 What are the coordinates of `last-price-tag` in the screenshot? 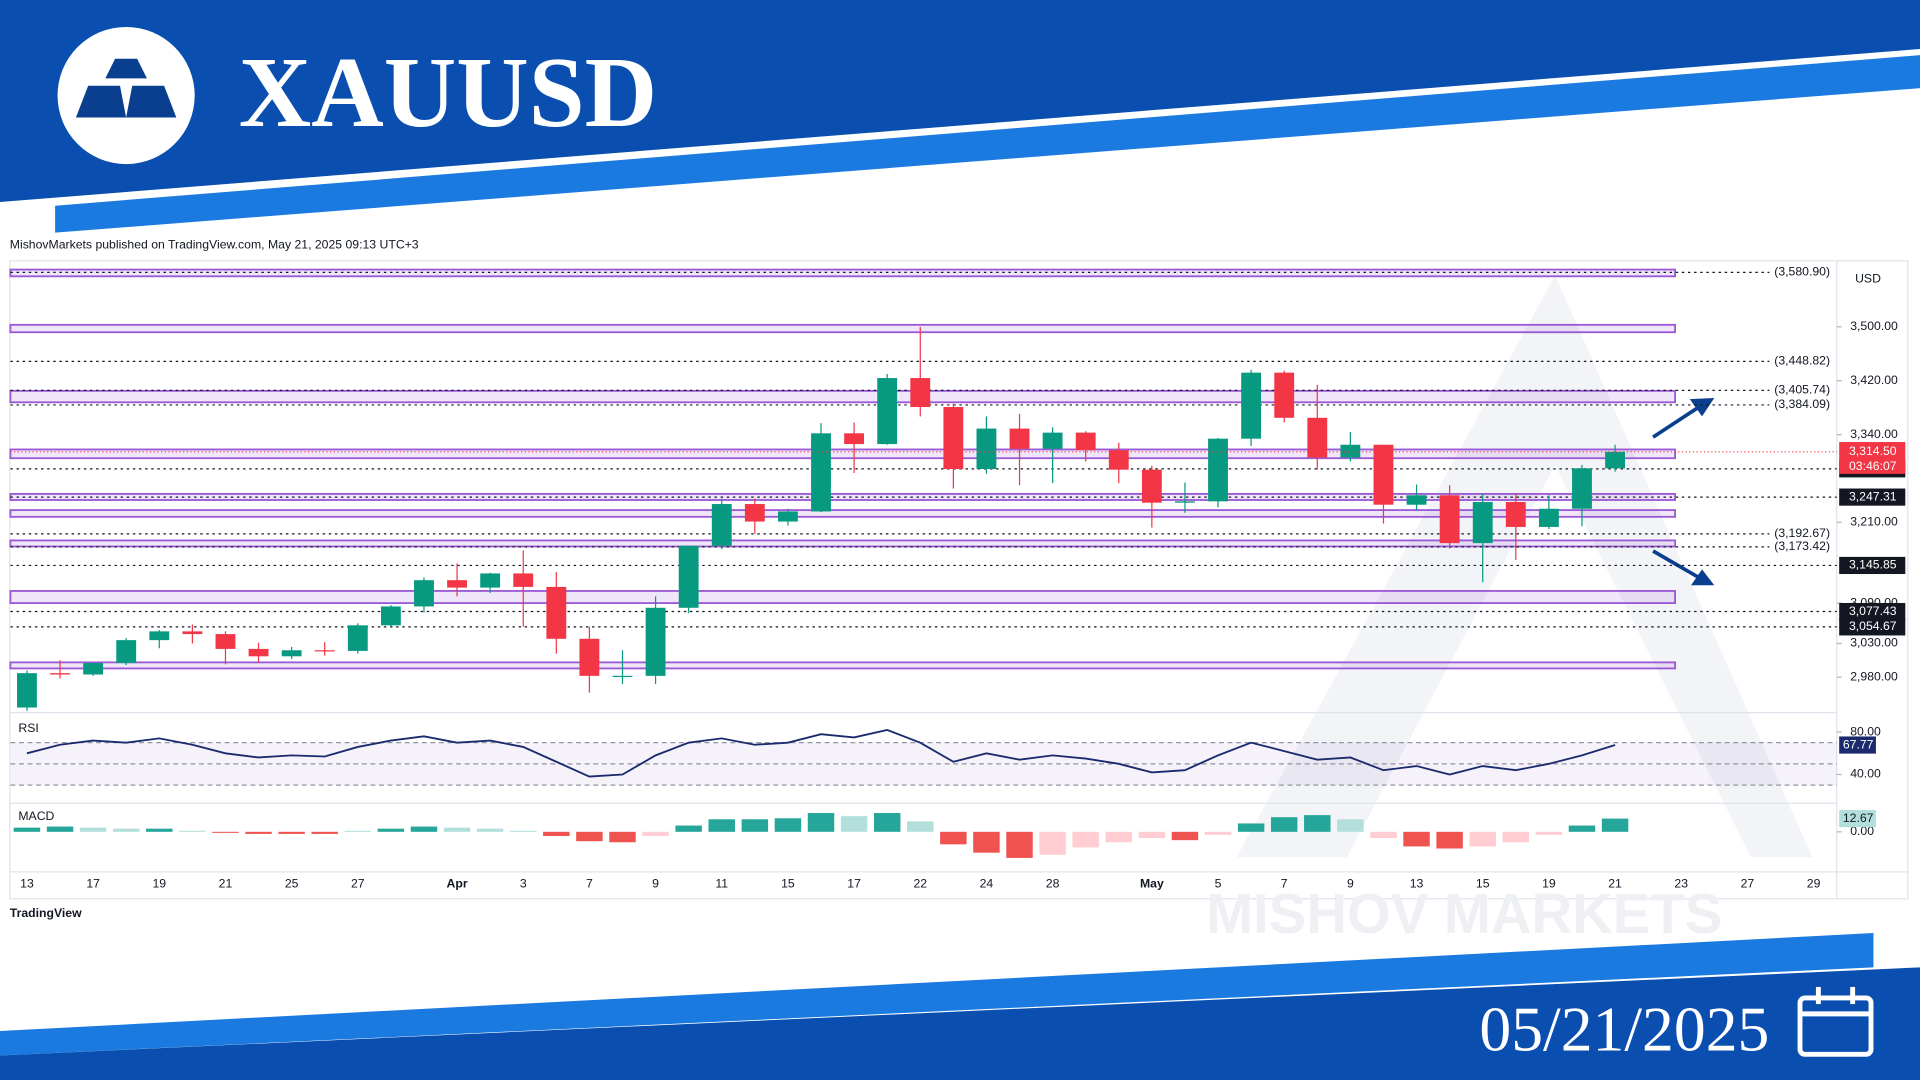 It's located at (1872, 458).